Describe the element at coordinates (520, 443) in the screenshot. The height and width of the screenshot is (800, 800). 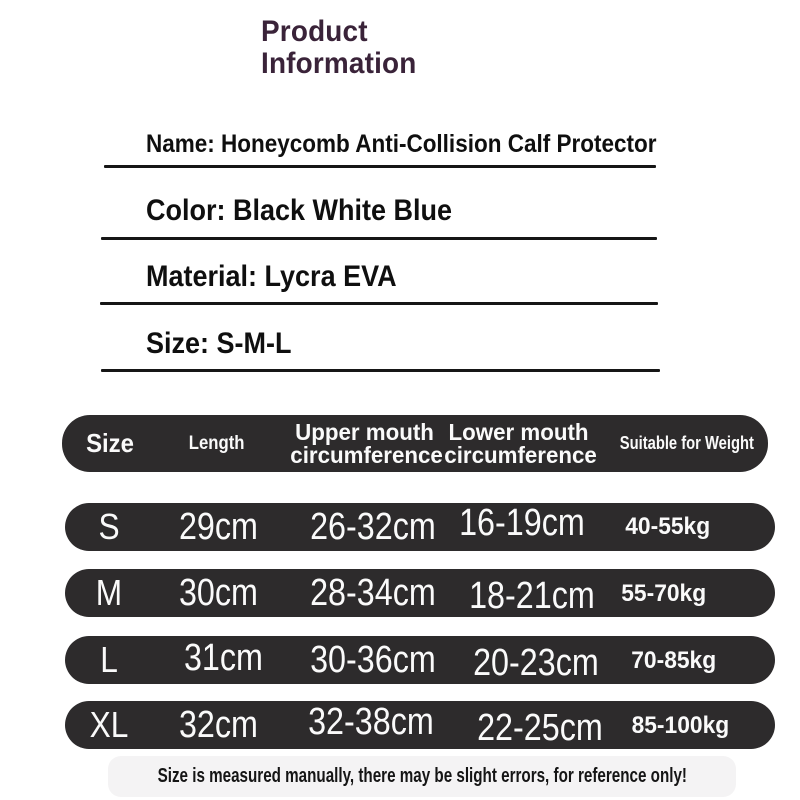
I see `header-cell-lower-mouth: Lower mouth circumference` at that location.